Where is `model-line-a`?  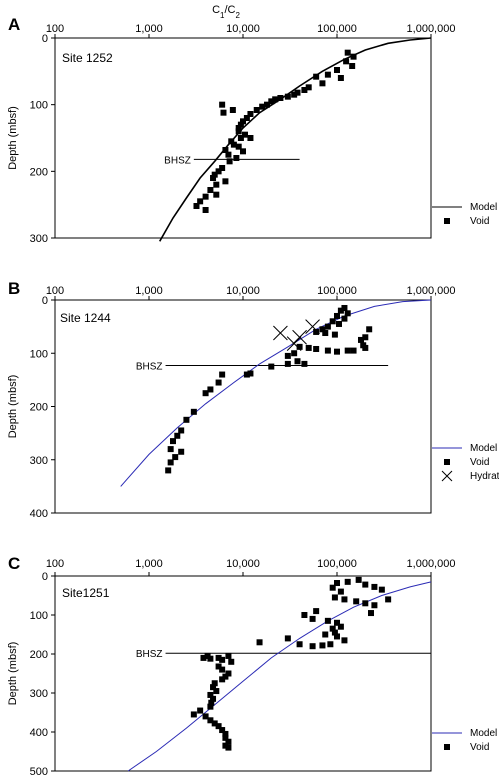
model-line-a is located at coordinates (295, 139).